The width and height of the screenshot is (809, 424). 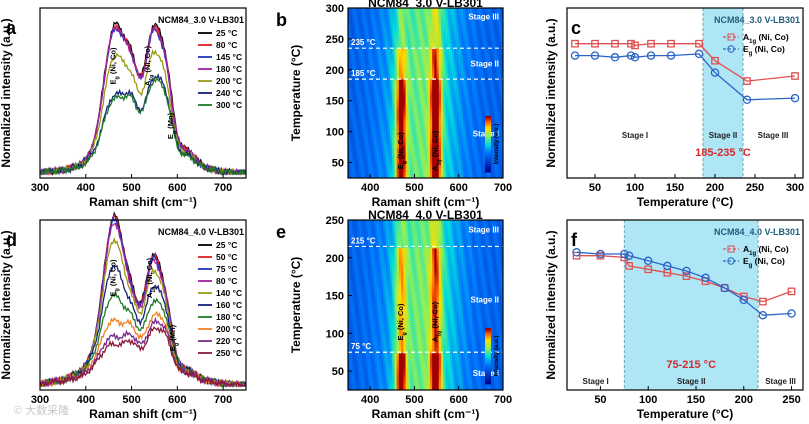 What do you see at coordinates (335, 102) in the screenshot?
I see `y-tick-label: 150` at bounding box center [335, 102].